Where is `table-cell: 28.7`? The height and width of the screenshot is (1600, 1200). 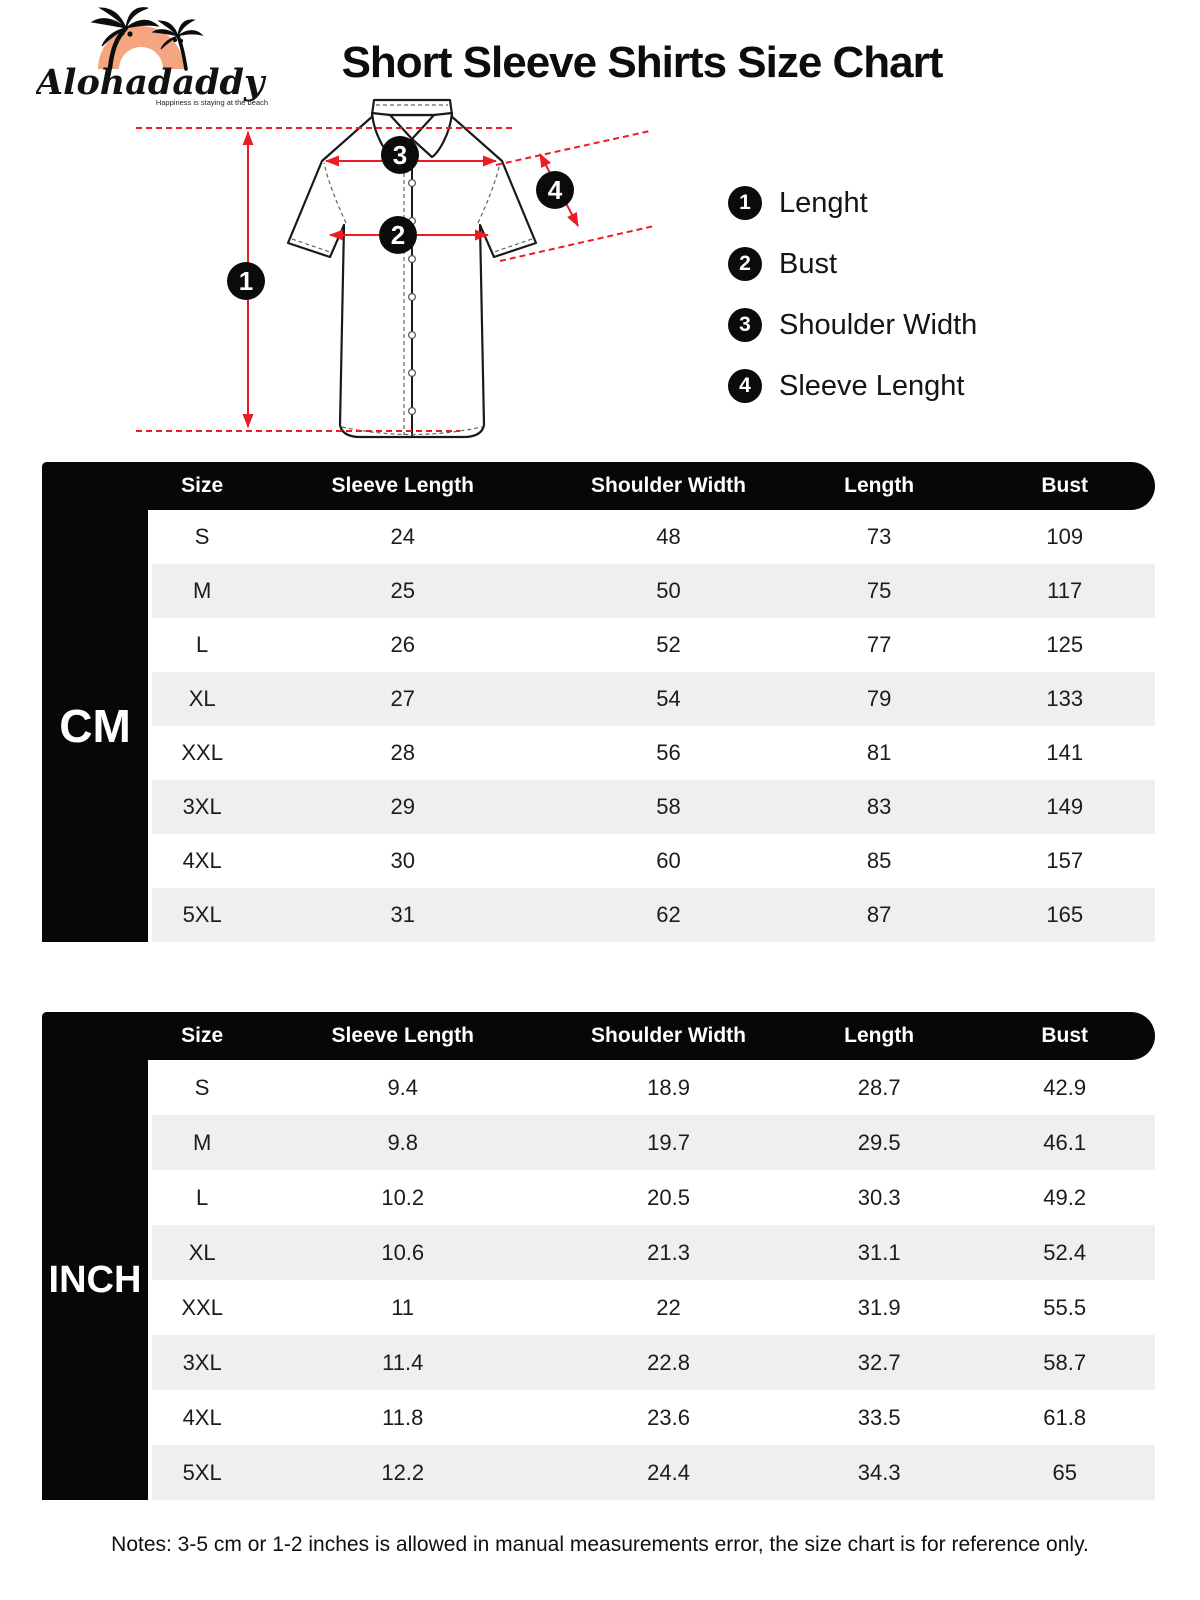
table-cell: 28.7 is located at coordinates (879, 1087).